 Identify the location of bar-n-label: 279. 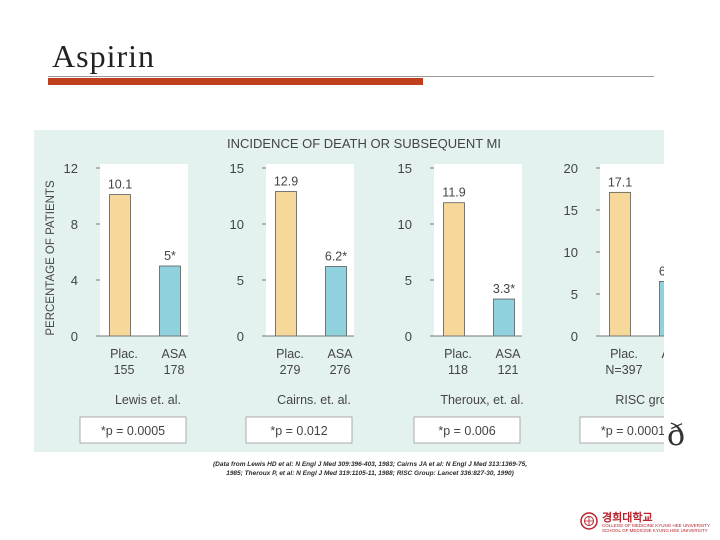
(290, 370).